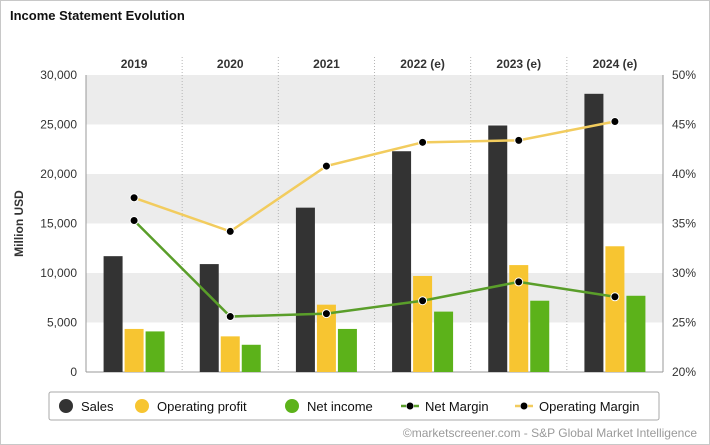  Describe the element at coordinates (292, 406) in the screenshot. I see `legend-marker-net-income` at that location.